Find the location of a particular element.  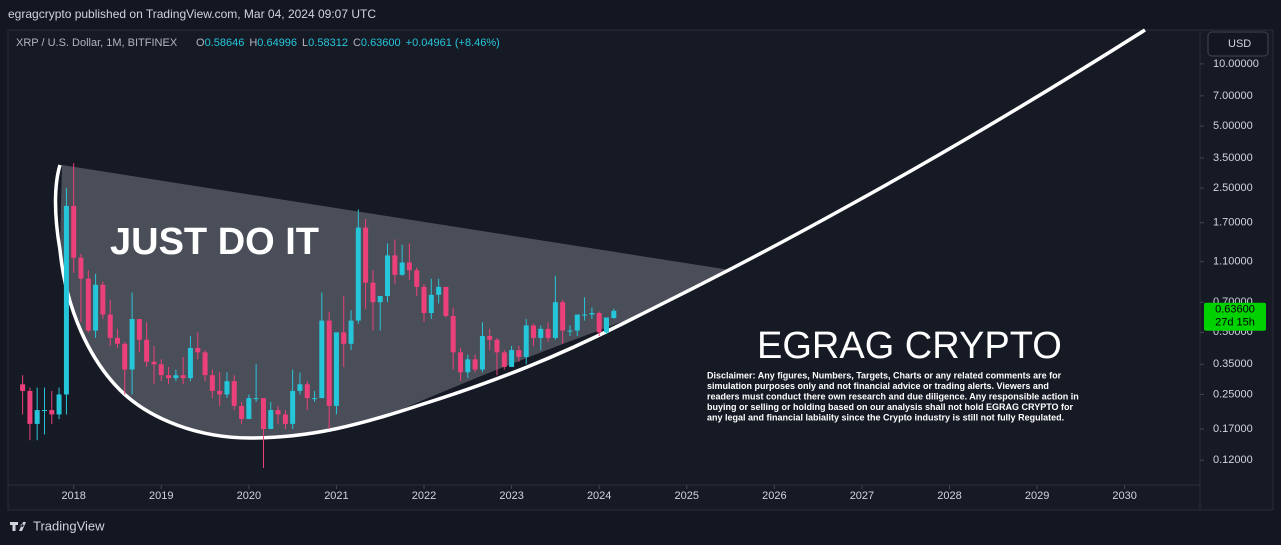

y-tick-label: 10.00000 is located at coordinates (1236, 64).